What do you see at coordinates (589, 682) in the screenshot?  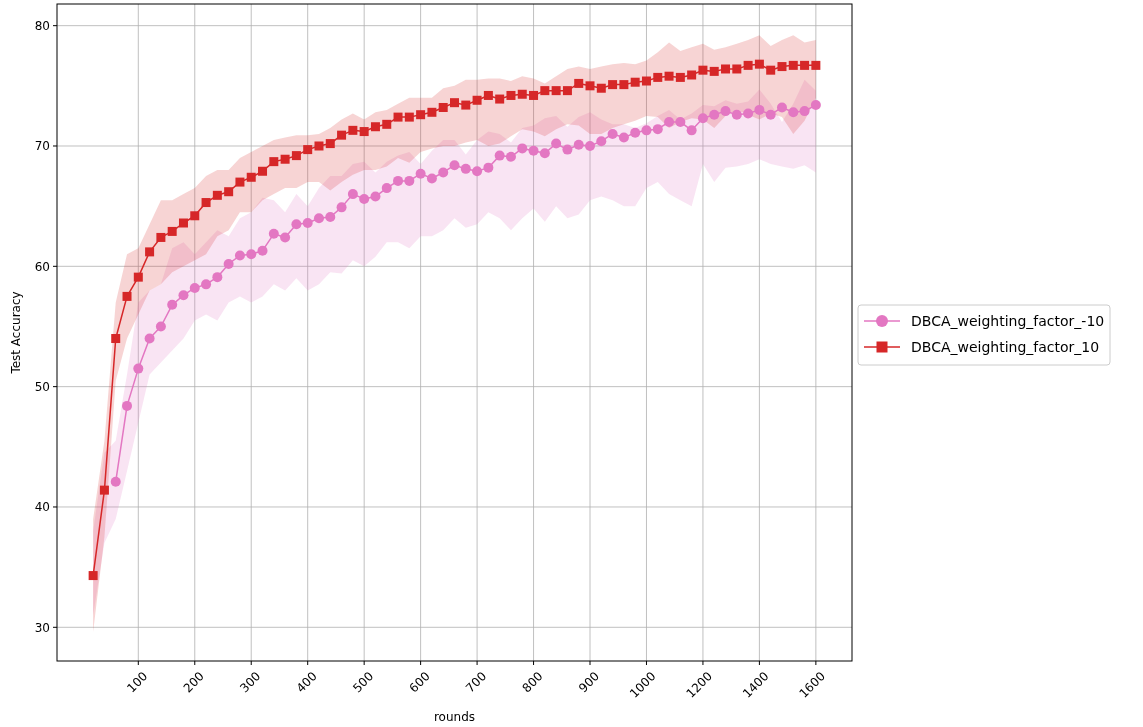 I see `x-tick-label: 900` at bounding box center [589, 682].